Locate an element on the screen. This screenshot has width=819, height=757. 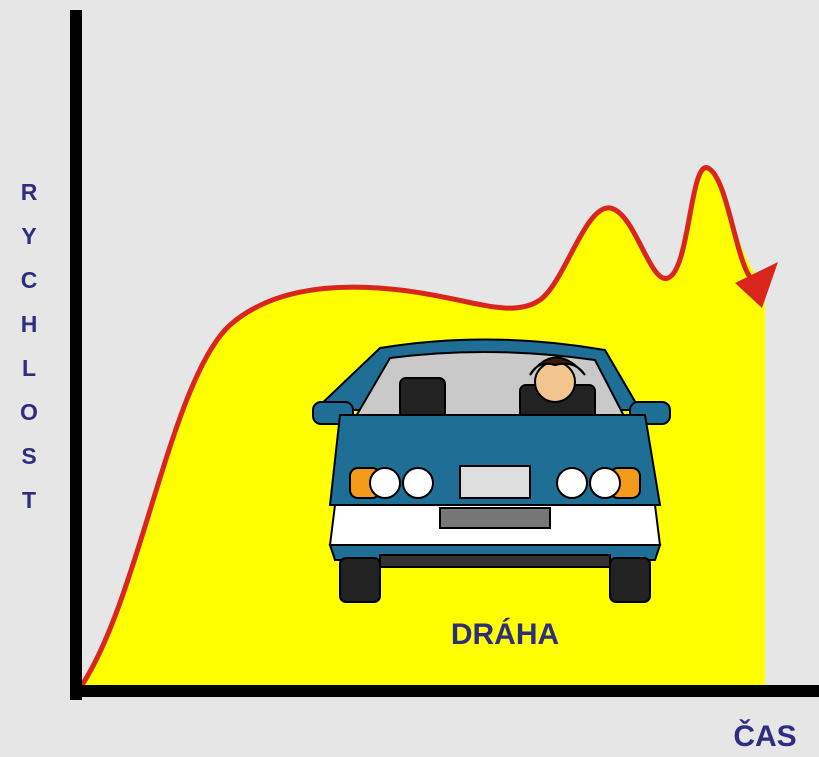
y-axis-label: RYCHLOST is located at coordinates (29, 346).